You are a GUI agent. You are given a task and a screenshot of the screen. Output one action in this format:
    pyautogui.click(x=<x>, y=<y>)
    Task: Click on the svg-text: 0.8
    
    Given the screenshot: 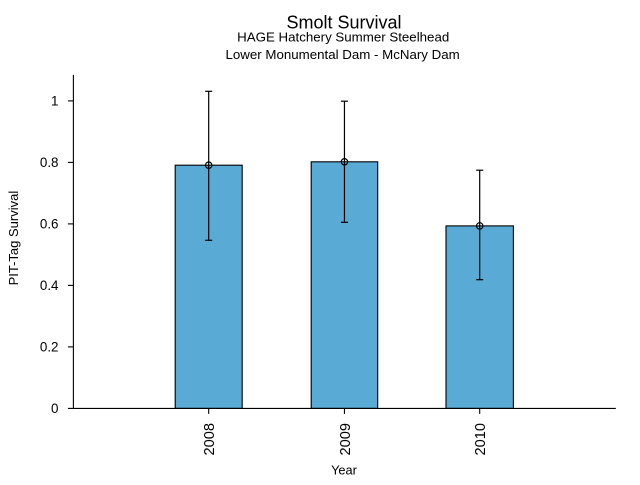 What is the action you would take?
    pyautogui.click(x=49, y=162)
    